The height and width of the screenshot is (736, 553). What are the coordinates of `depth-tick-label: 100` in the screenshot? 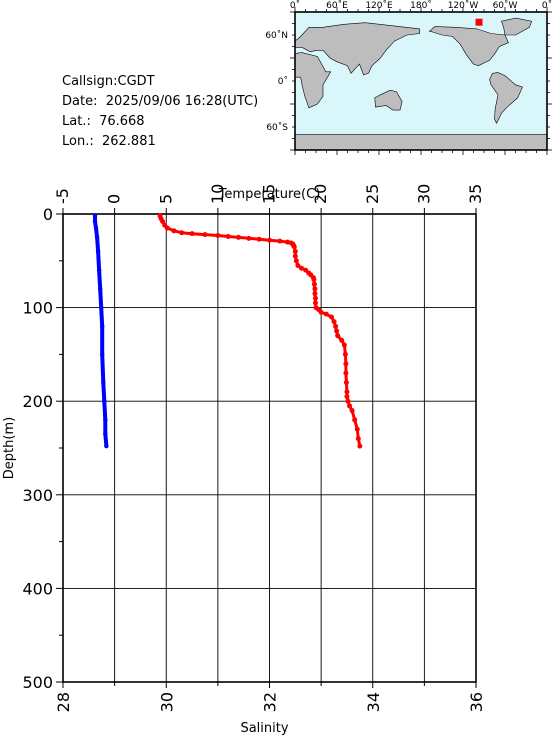 It's located at (37, 308).